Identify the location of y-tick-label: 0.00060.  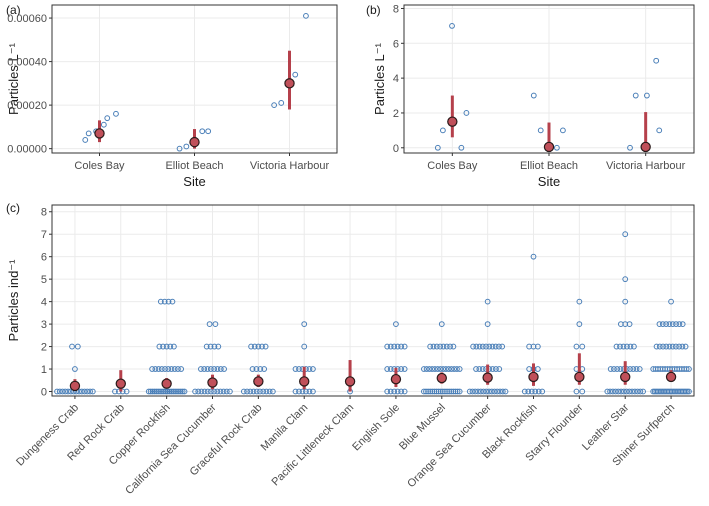
(27, 19).